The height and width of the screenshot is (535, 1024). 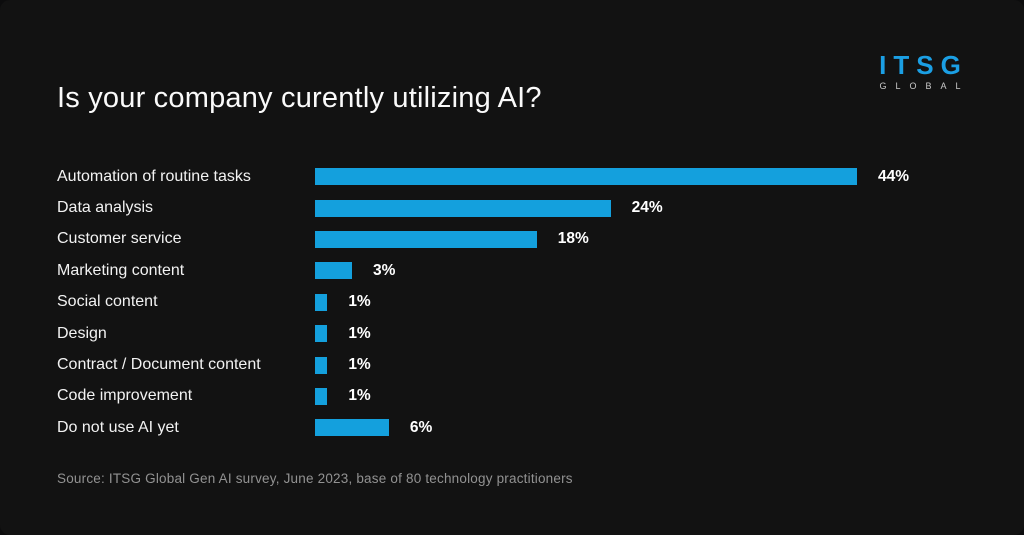 What do you see at coordinates (299, 98) in the screenshot?
I see `chart-title: Is your company curently utilizing AI?` at bounding box center [299, 98].